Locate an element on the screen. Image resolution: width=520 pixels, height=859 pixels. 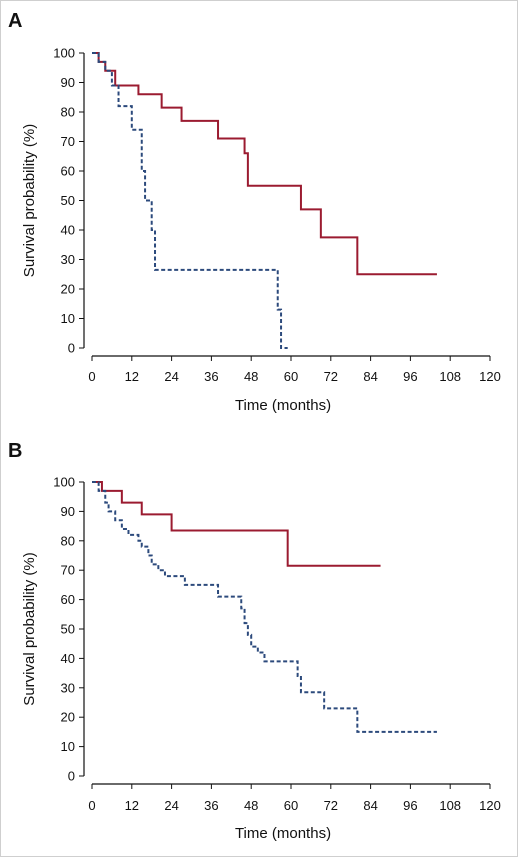
panel-a-label: A is located at coordinates (15, 21).